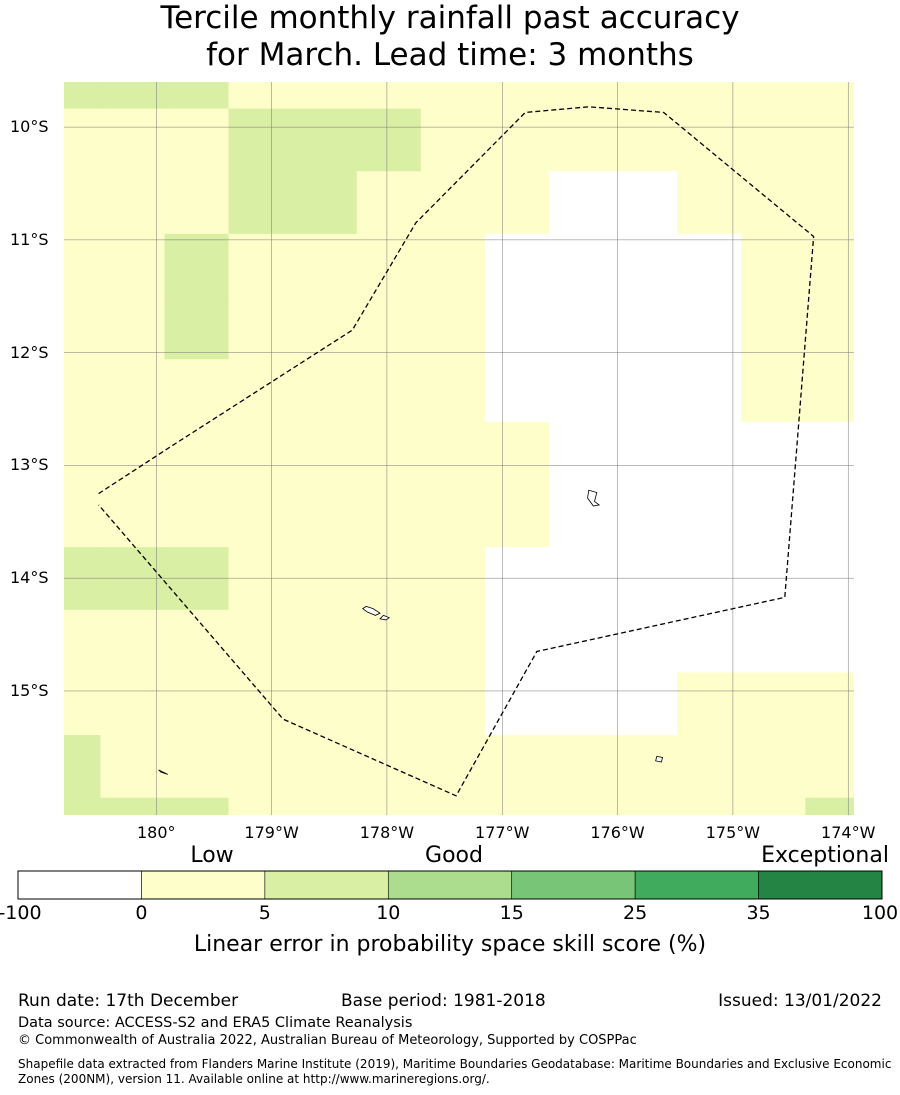 This screenshot has width=900, height=1095. Describe the element at coordinates (21, 913) in the screenshot. I see `colorbar-tick-label: -100` at that location.